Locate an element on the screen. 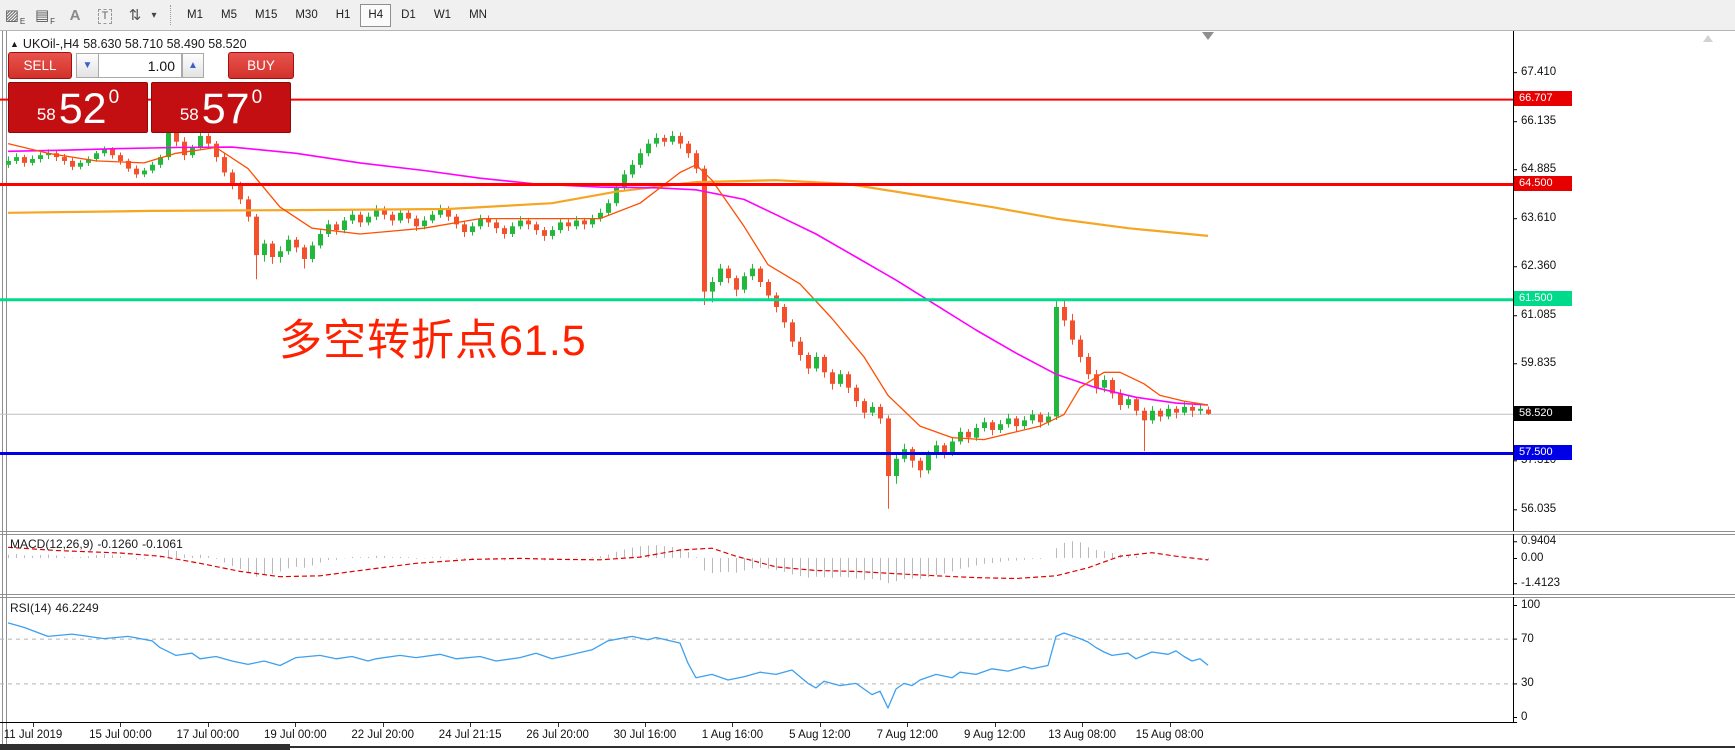 The width and height of the screenshot is (1735, 750). timeframe-m15-button: M15 is located at coordinates (266, 15).